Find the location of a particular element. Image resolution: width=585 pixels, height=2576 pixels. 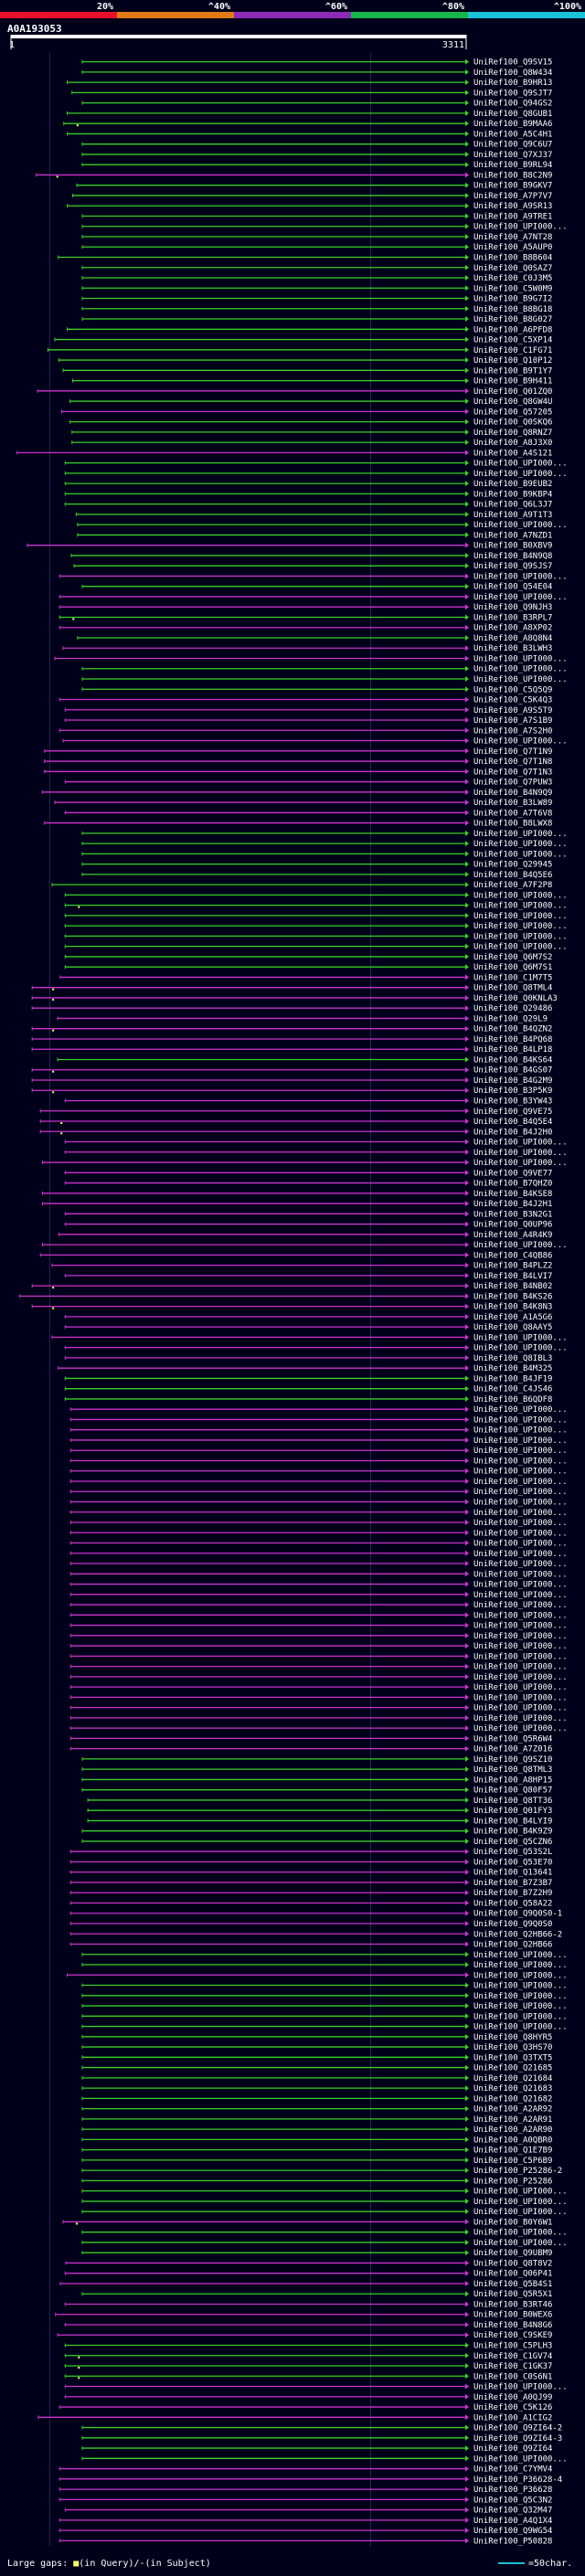

hit-row: UniRef100_A1A5G6 is located at coordinates (308, 1317).